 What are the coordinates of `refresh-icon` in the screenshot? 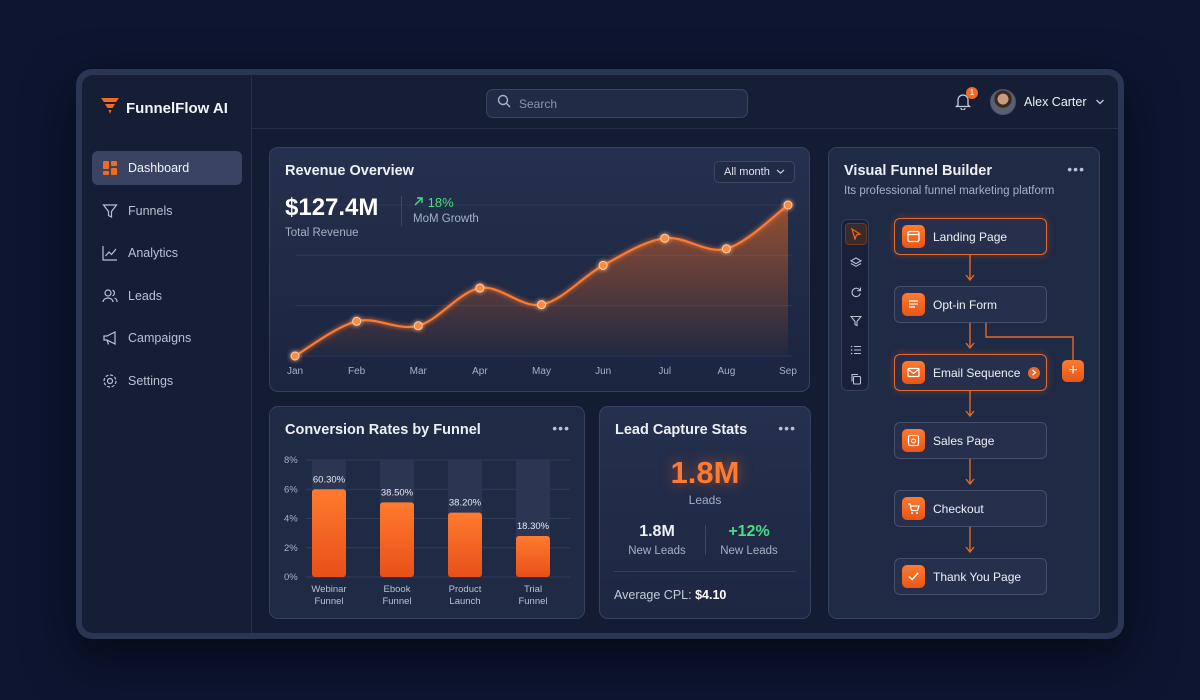 It's located at (856, 292).